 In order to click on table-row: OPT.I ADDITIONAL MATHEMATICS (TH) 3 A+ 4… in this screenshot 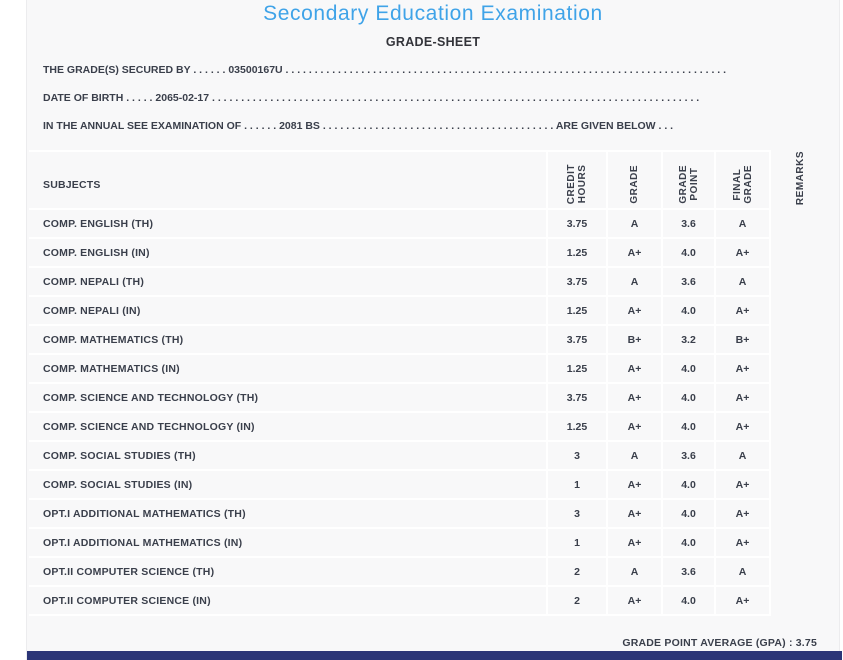, I will do `click(429, 513)`.